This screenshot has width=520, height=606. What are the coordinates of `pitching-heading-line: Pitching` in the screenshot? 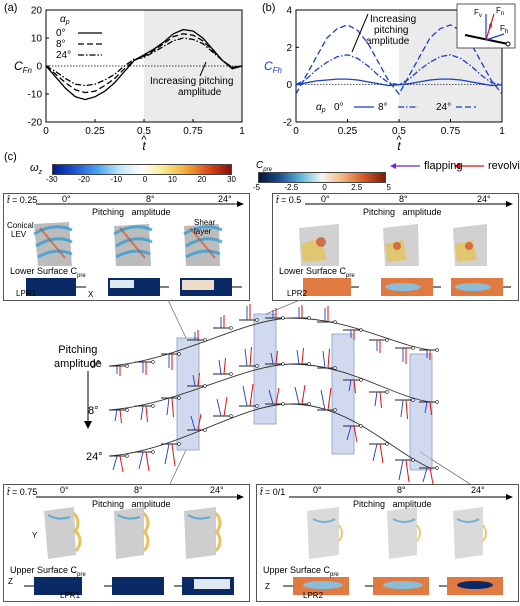 It's located at (78, 350).